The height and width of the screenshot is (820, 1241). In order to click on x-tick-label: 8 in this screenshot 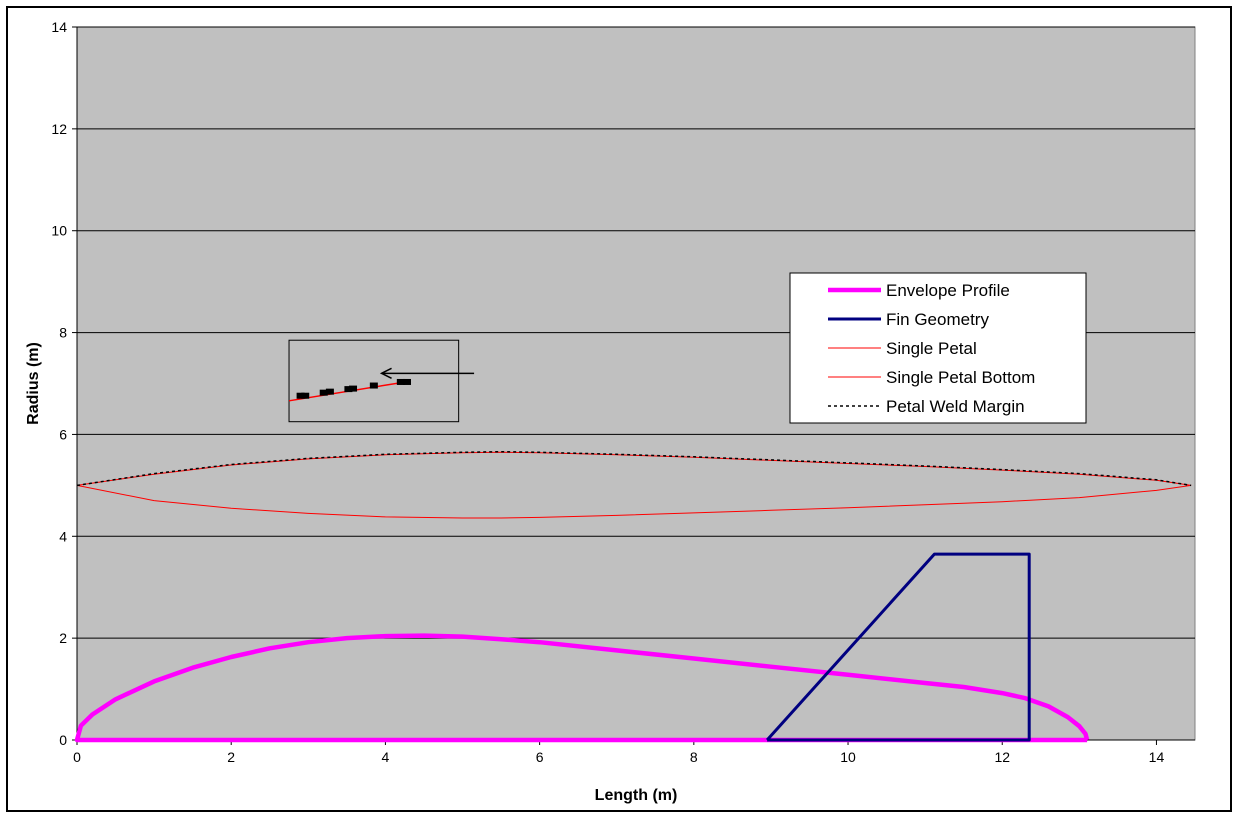, I will do `click(694, 757)`.